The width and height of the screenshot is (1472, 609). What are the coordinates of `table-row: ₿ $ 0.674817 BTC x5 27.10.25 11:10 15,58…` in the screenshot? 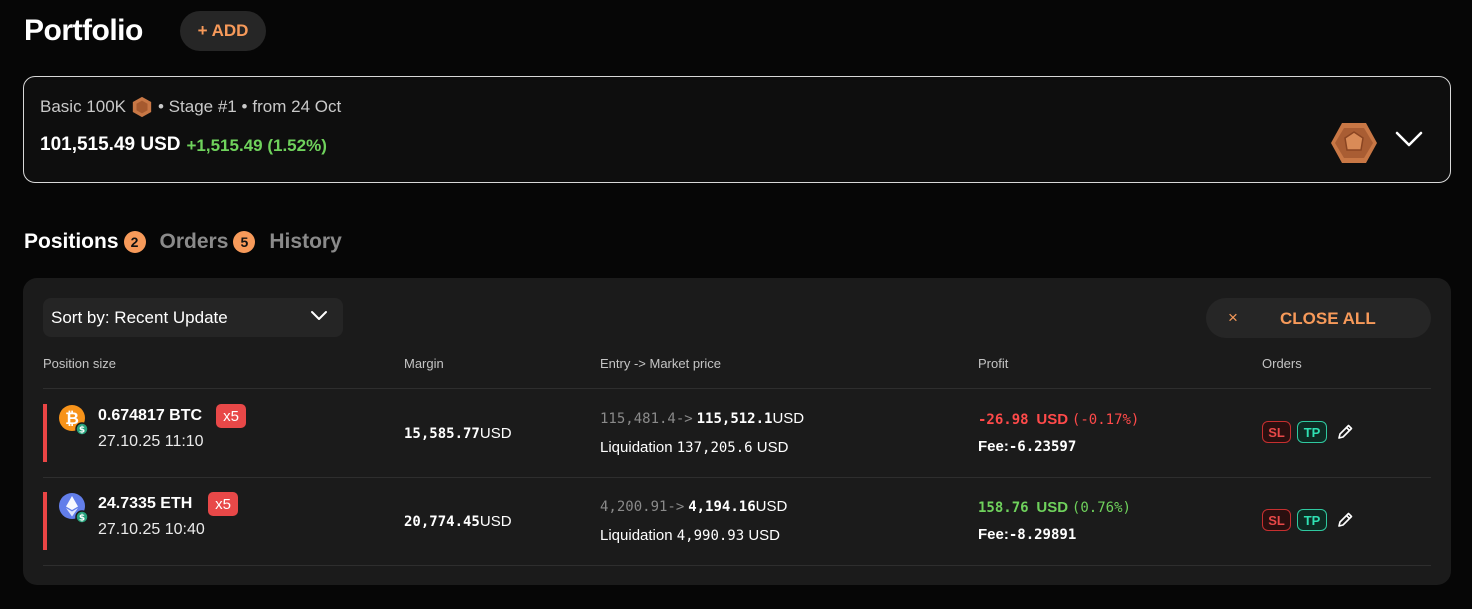 It's located at (737, 433).